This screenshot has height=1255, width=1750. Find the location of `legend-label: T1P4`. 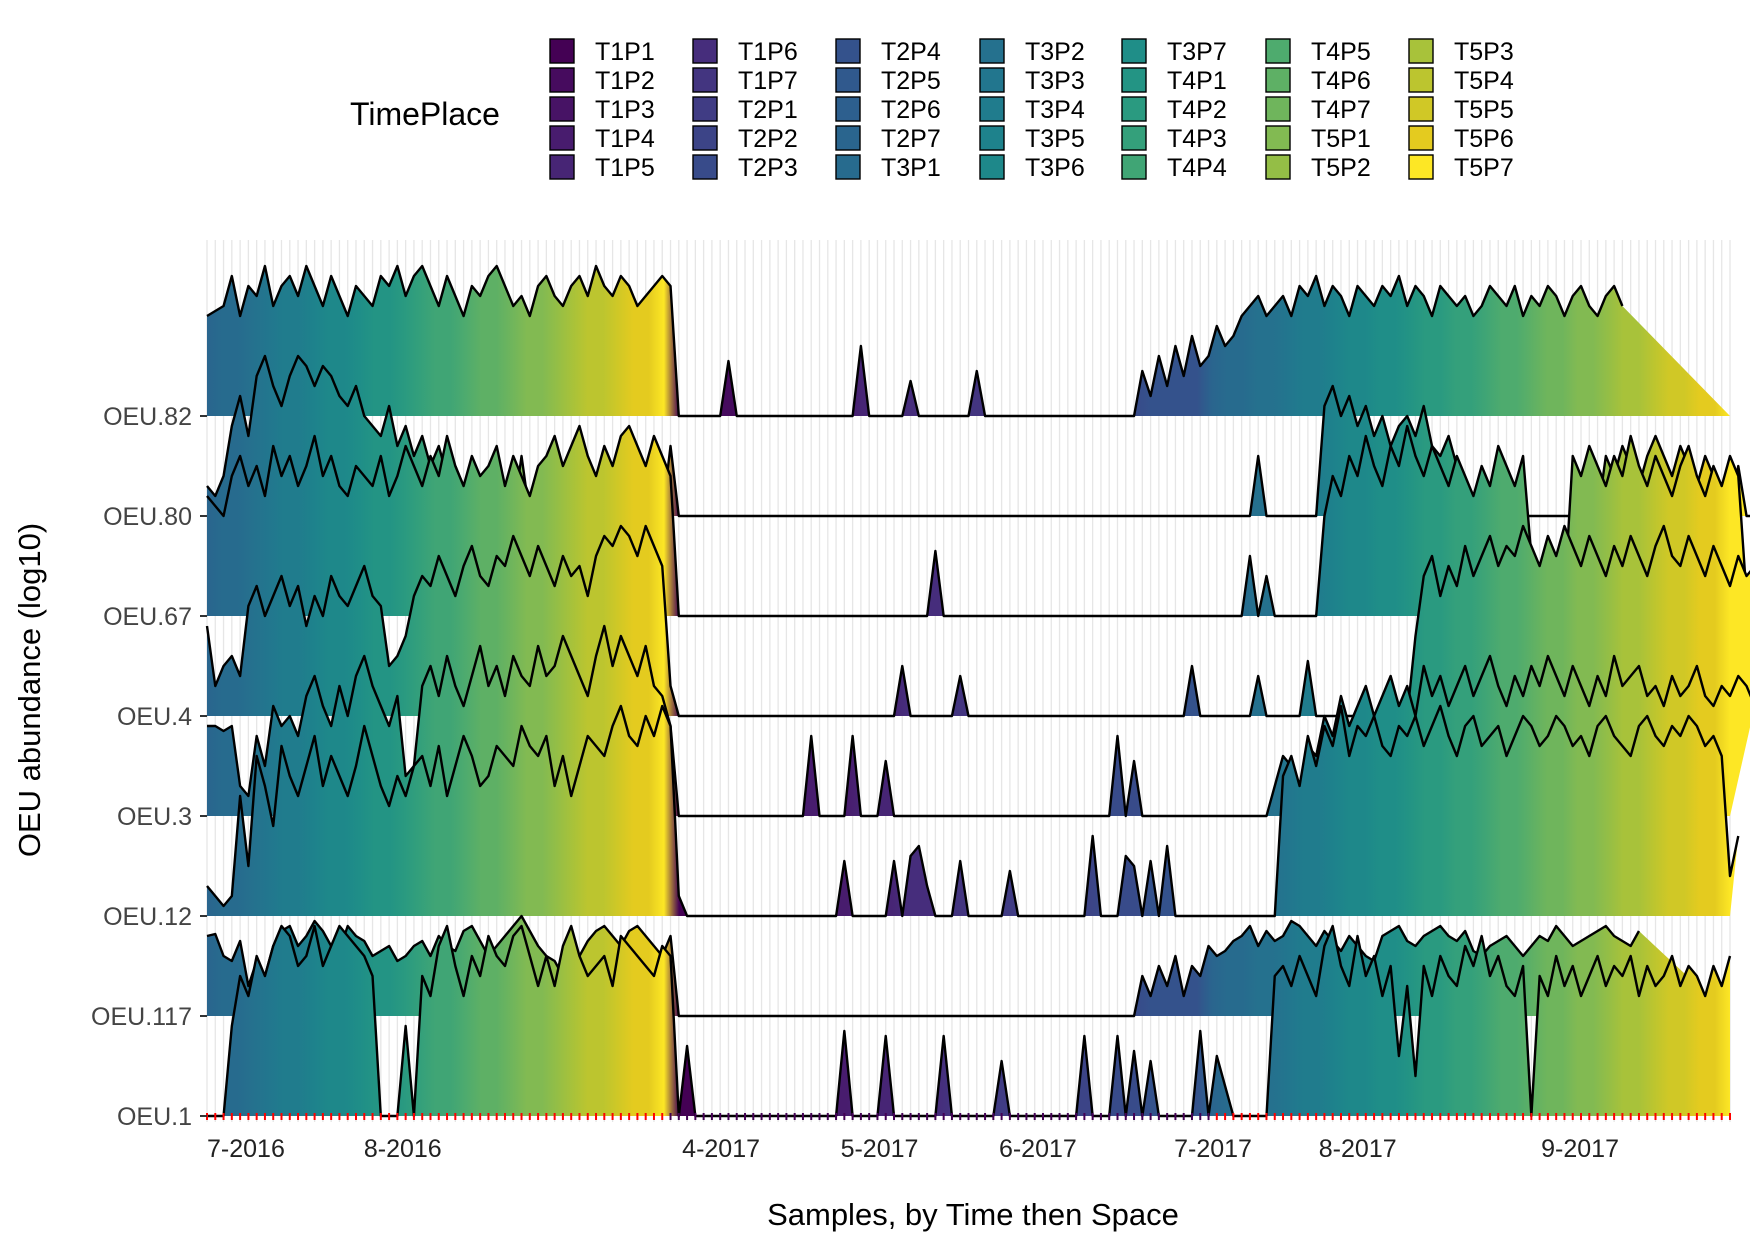

legend-label: T1P4 is located at coordinates (625, 139).